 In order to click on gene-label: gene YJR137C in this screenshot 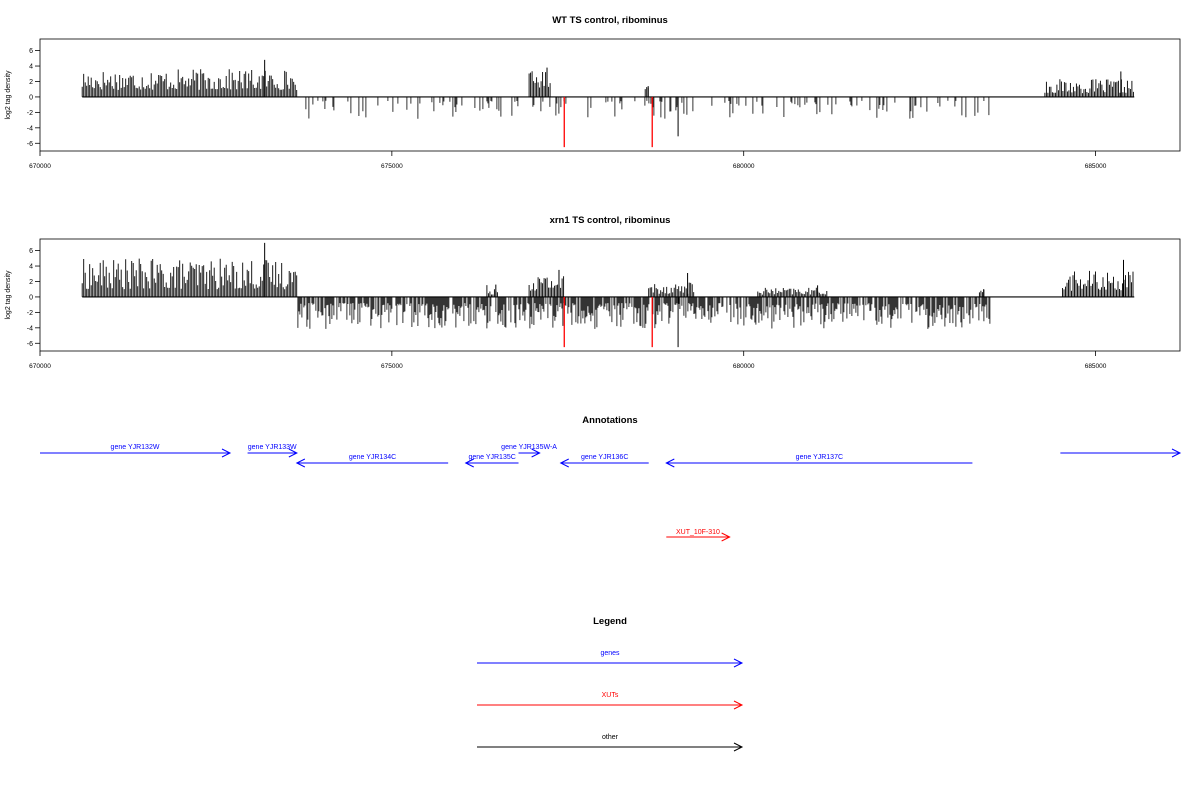, I will do `click(819, 457)`.